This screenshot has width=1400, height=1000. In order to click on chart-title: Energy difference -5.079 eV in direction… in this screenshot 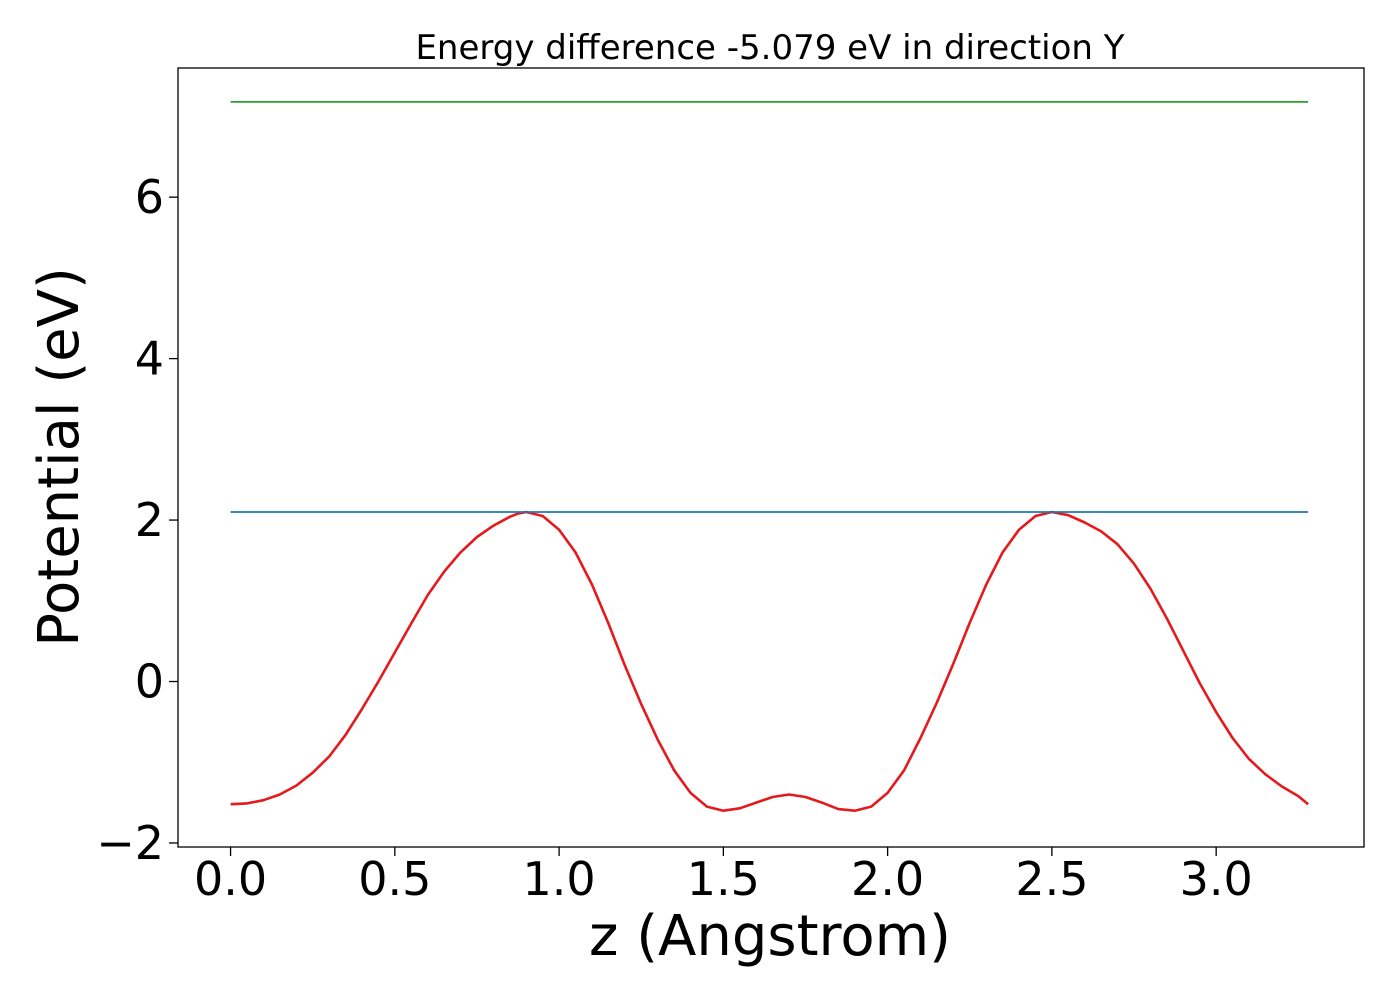, I will do `click(769, 48)`.